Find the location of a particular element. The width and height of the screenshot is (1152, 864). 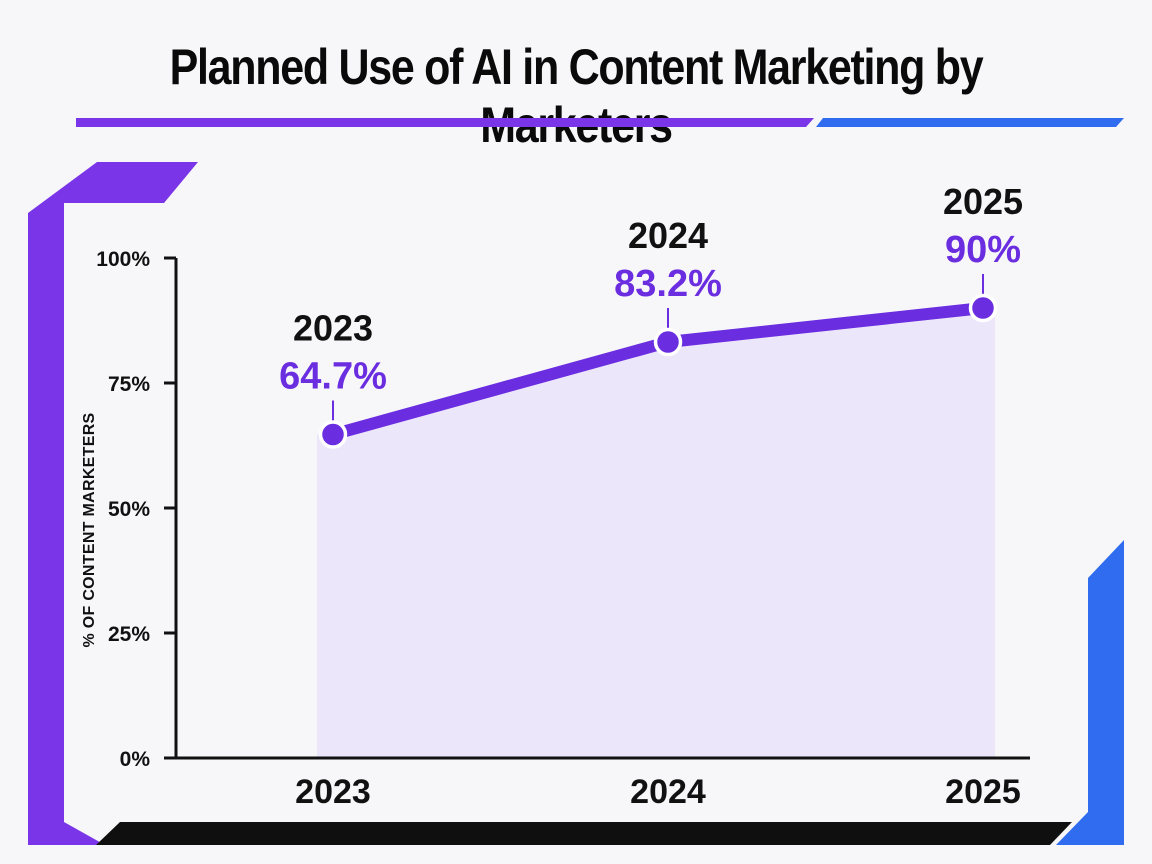

frame-left-purple is located at coordinates (66, 529).